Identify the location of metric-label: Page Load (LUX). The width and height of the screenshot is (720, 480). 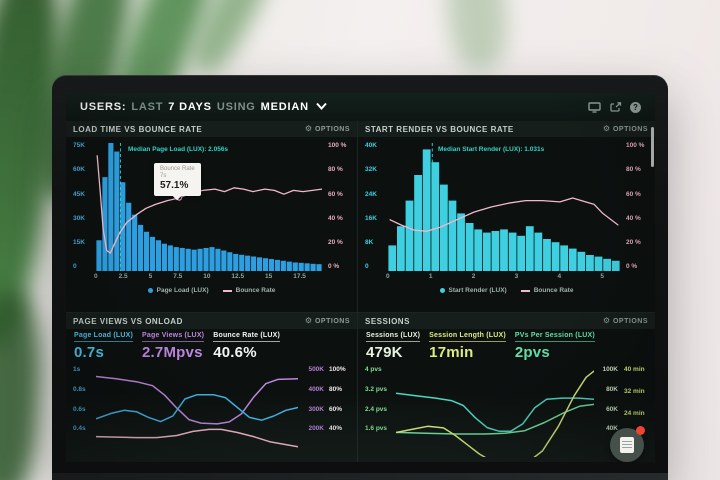
(104, 335).